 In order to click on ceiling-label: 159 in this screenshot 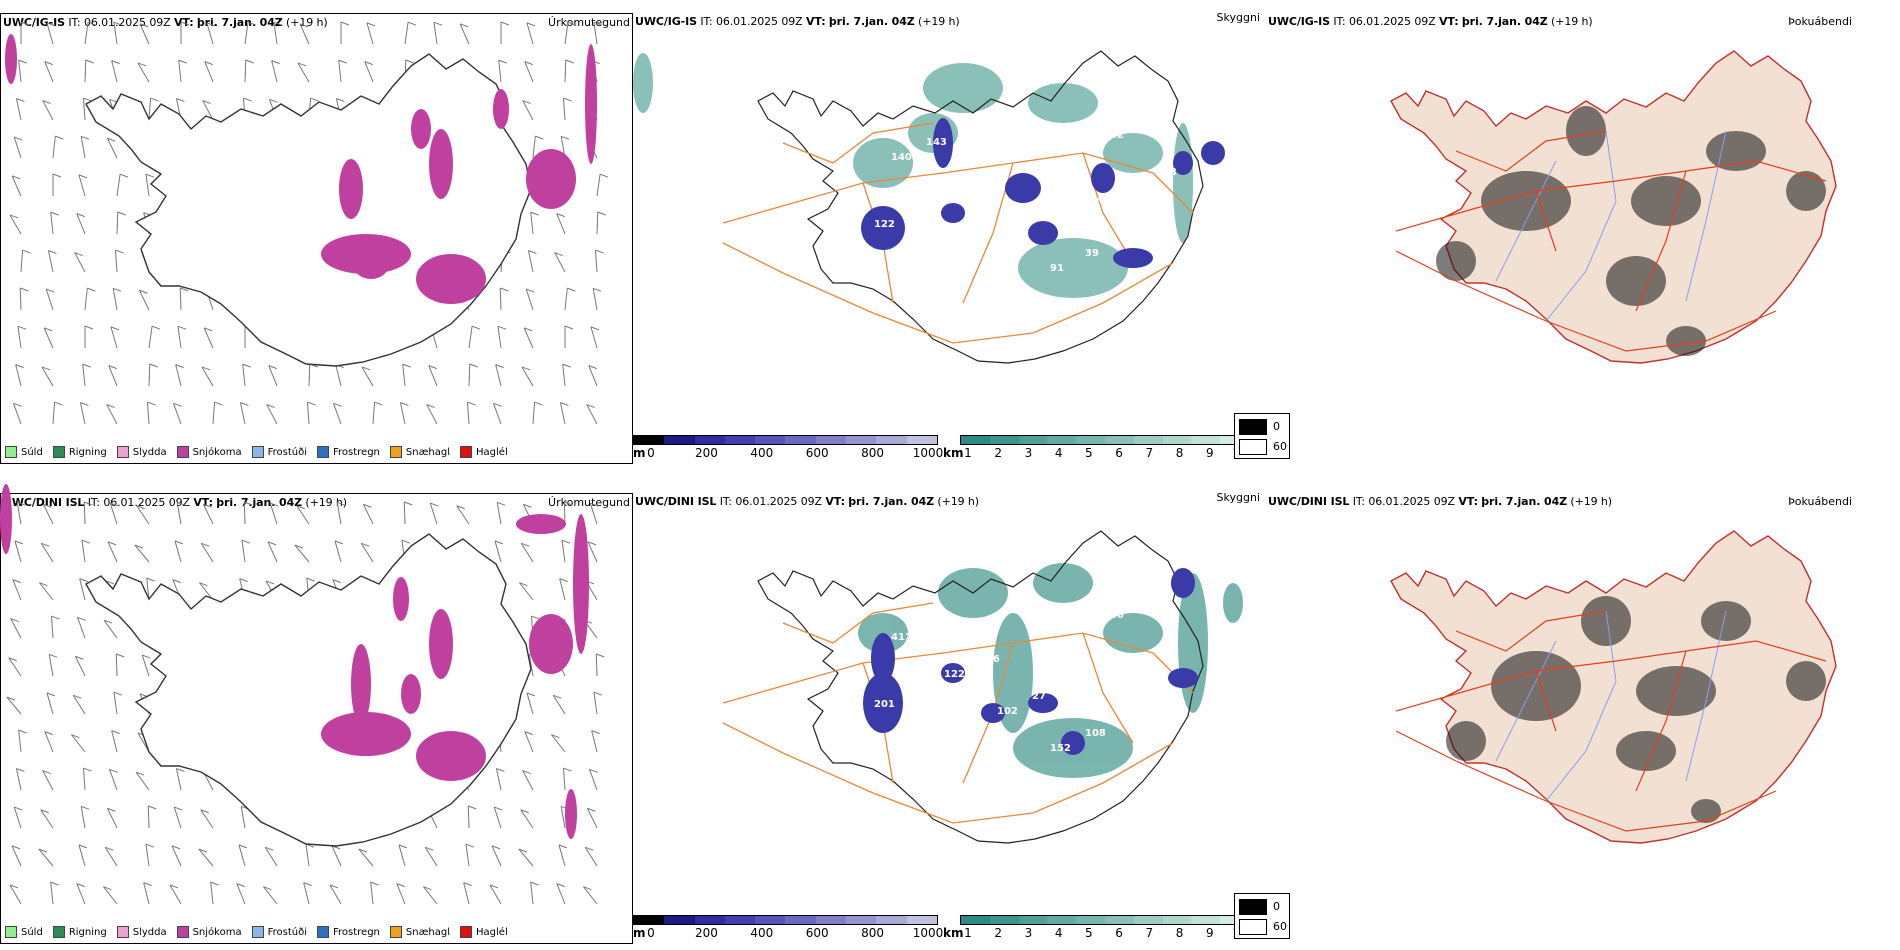, I will do `click(1078, 630)`.